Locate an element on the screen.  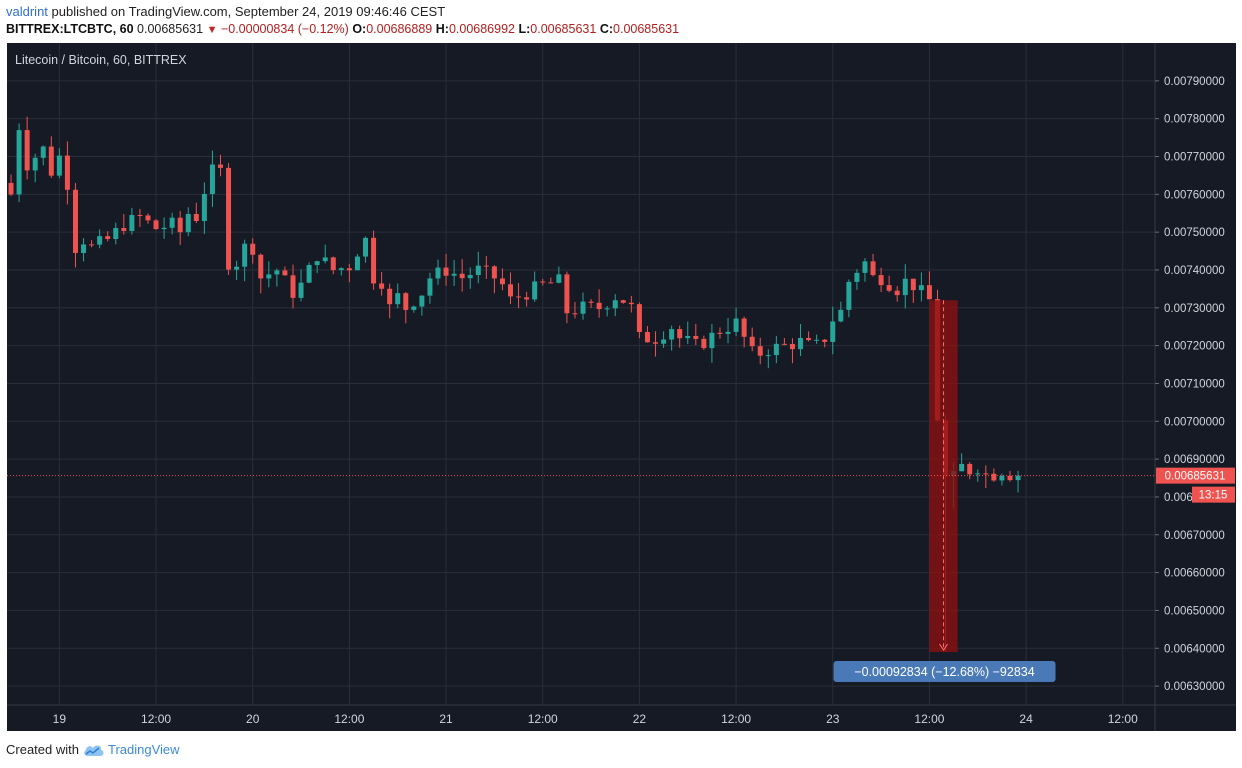
y-tick-label: 0.00640000 is located at coordinates (1194, 649).